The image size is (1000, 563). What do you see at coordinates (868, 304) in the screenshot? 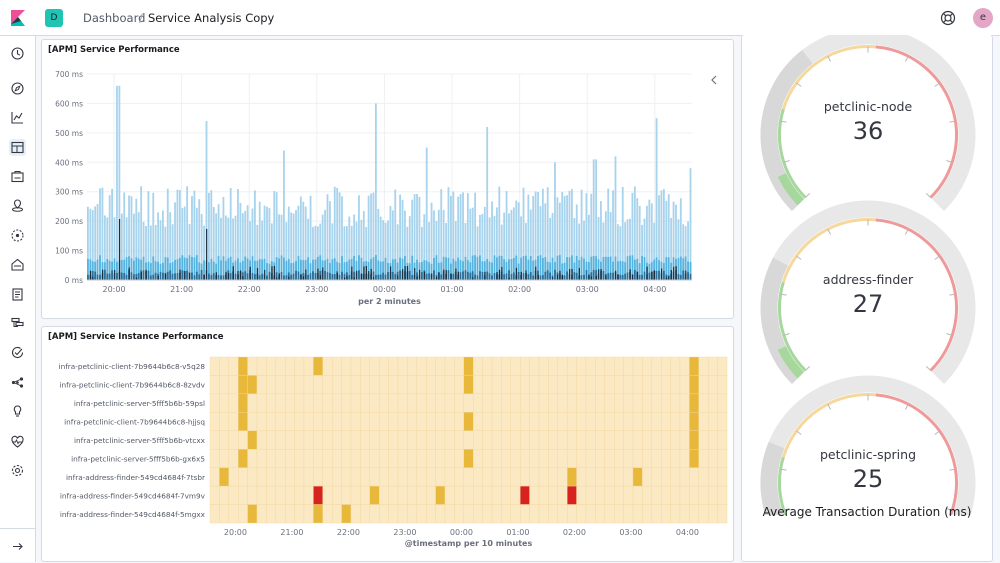
I see `gauge-value-label: 27` at bounding box center [868, 304].